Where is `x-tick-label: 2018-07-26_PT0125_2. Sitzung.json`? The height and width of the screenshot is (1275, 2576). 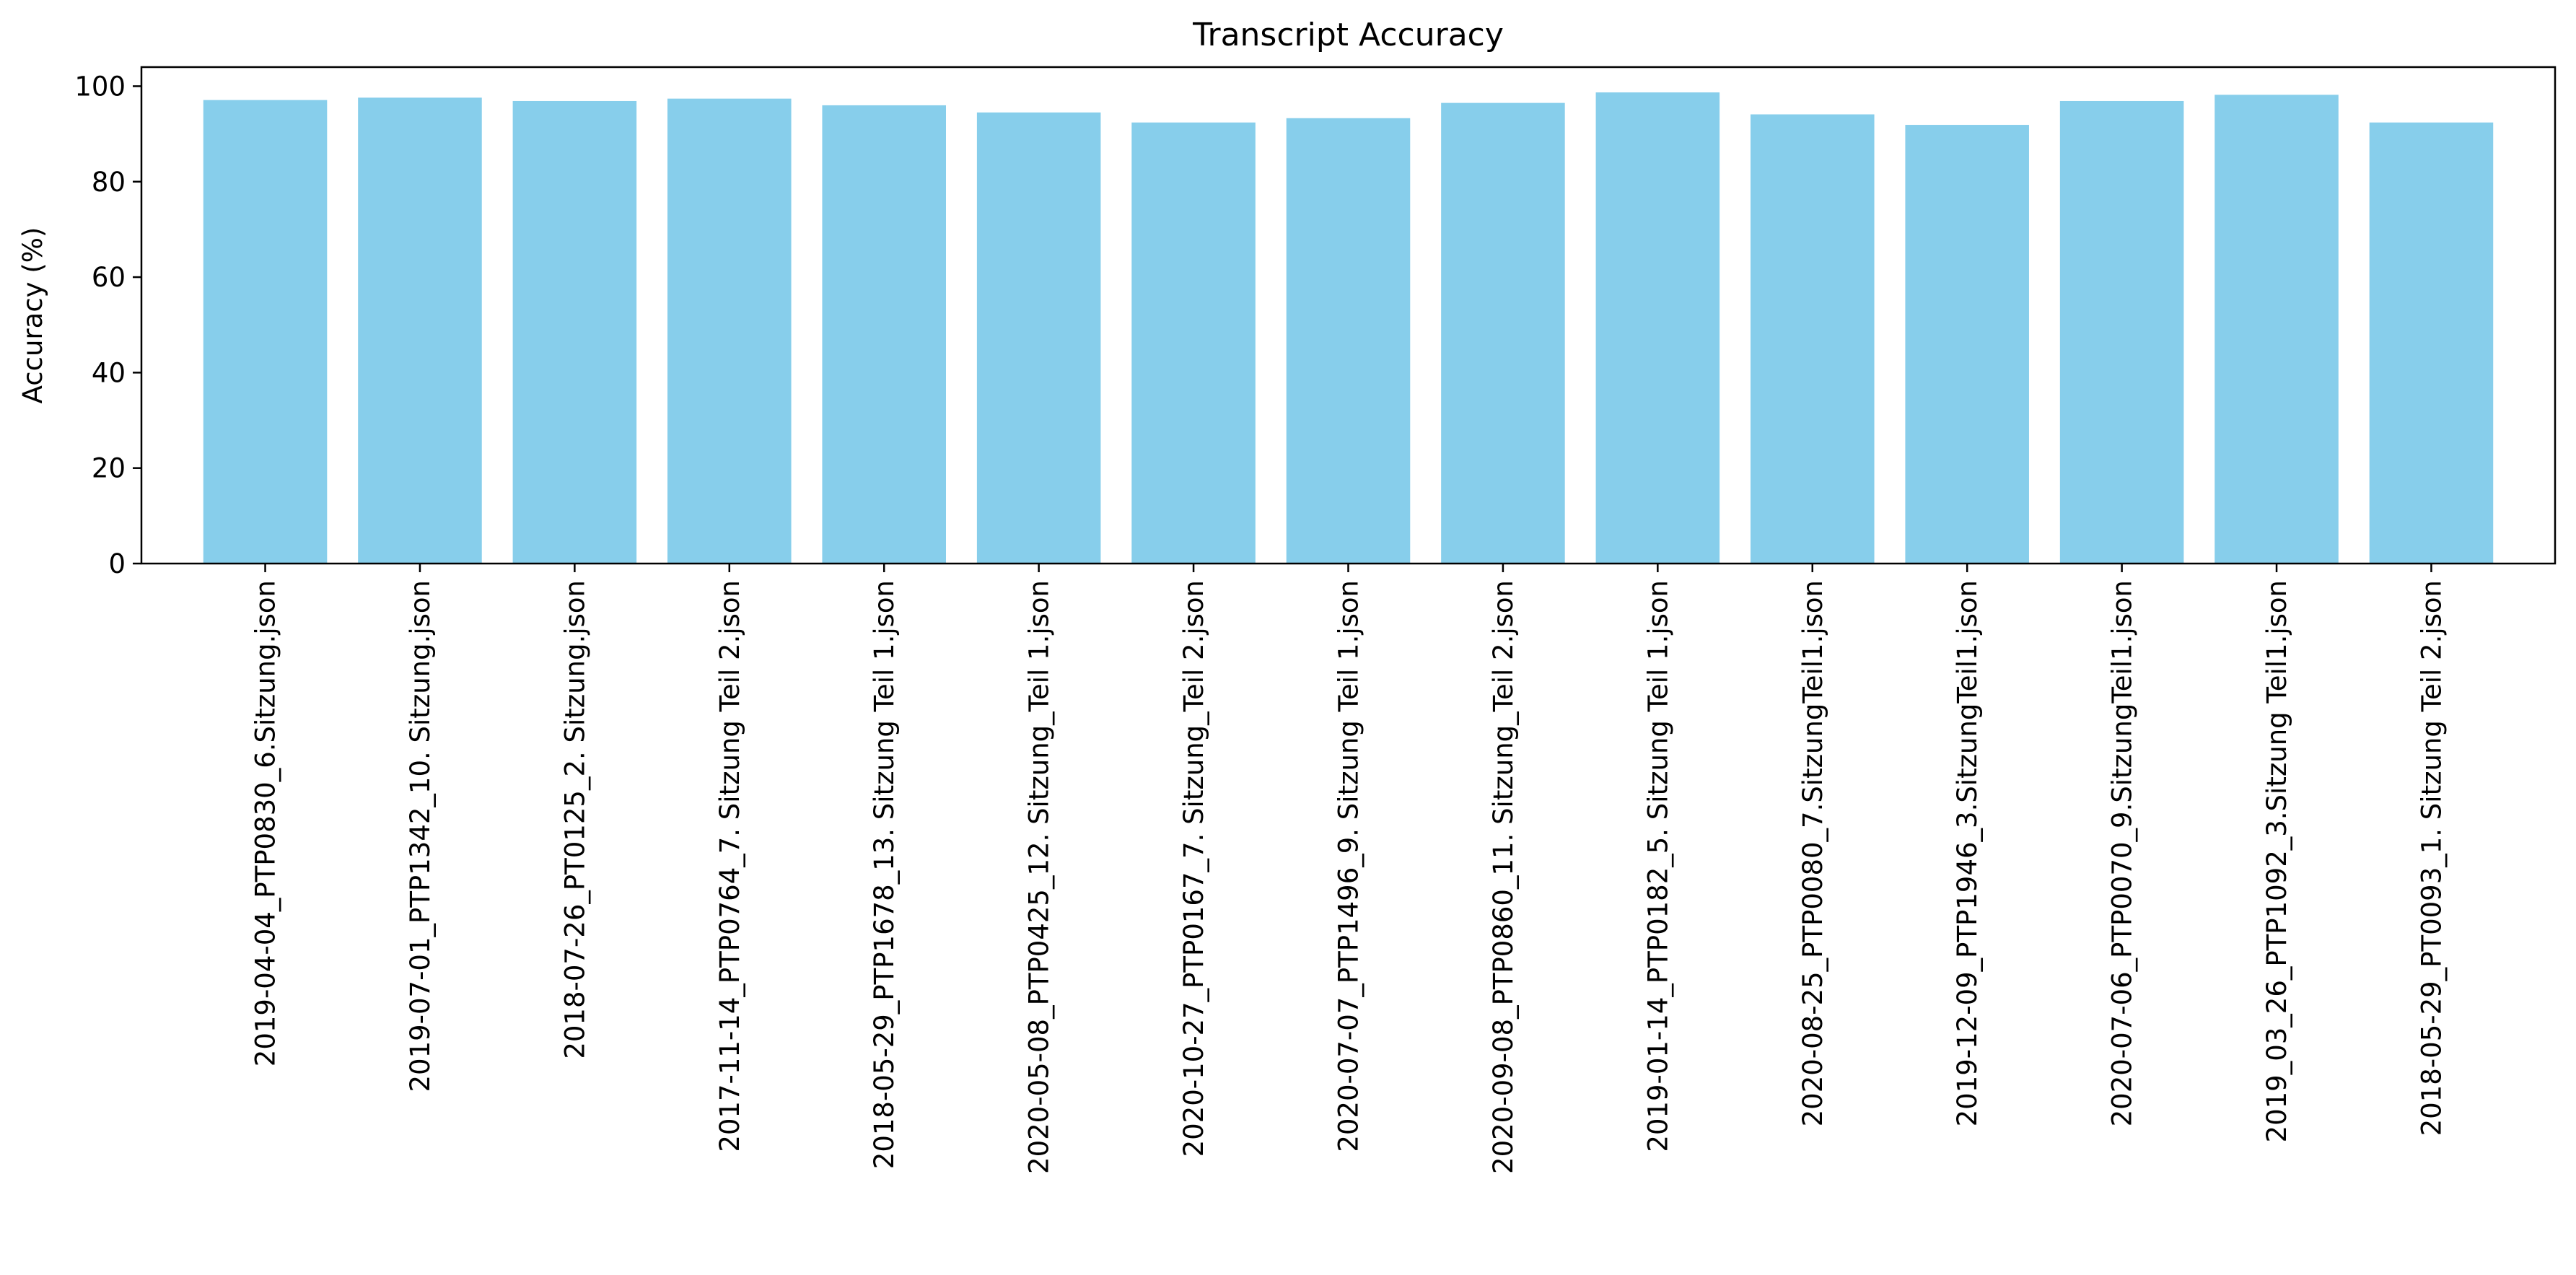
x-tick-label: 2018-07-26_PT0125_2. Sitzung.json is located at coordinates (574, 819).